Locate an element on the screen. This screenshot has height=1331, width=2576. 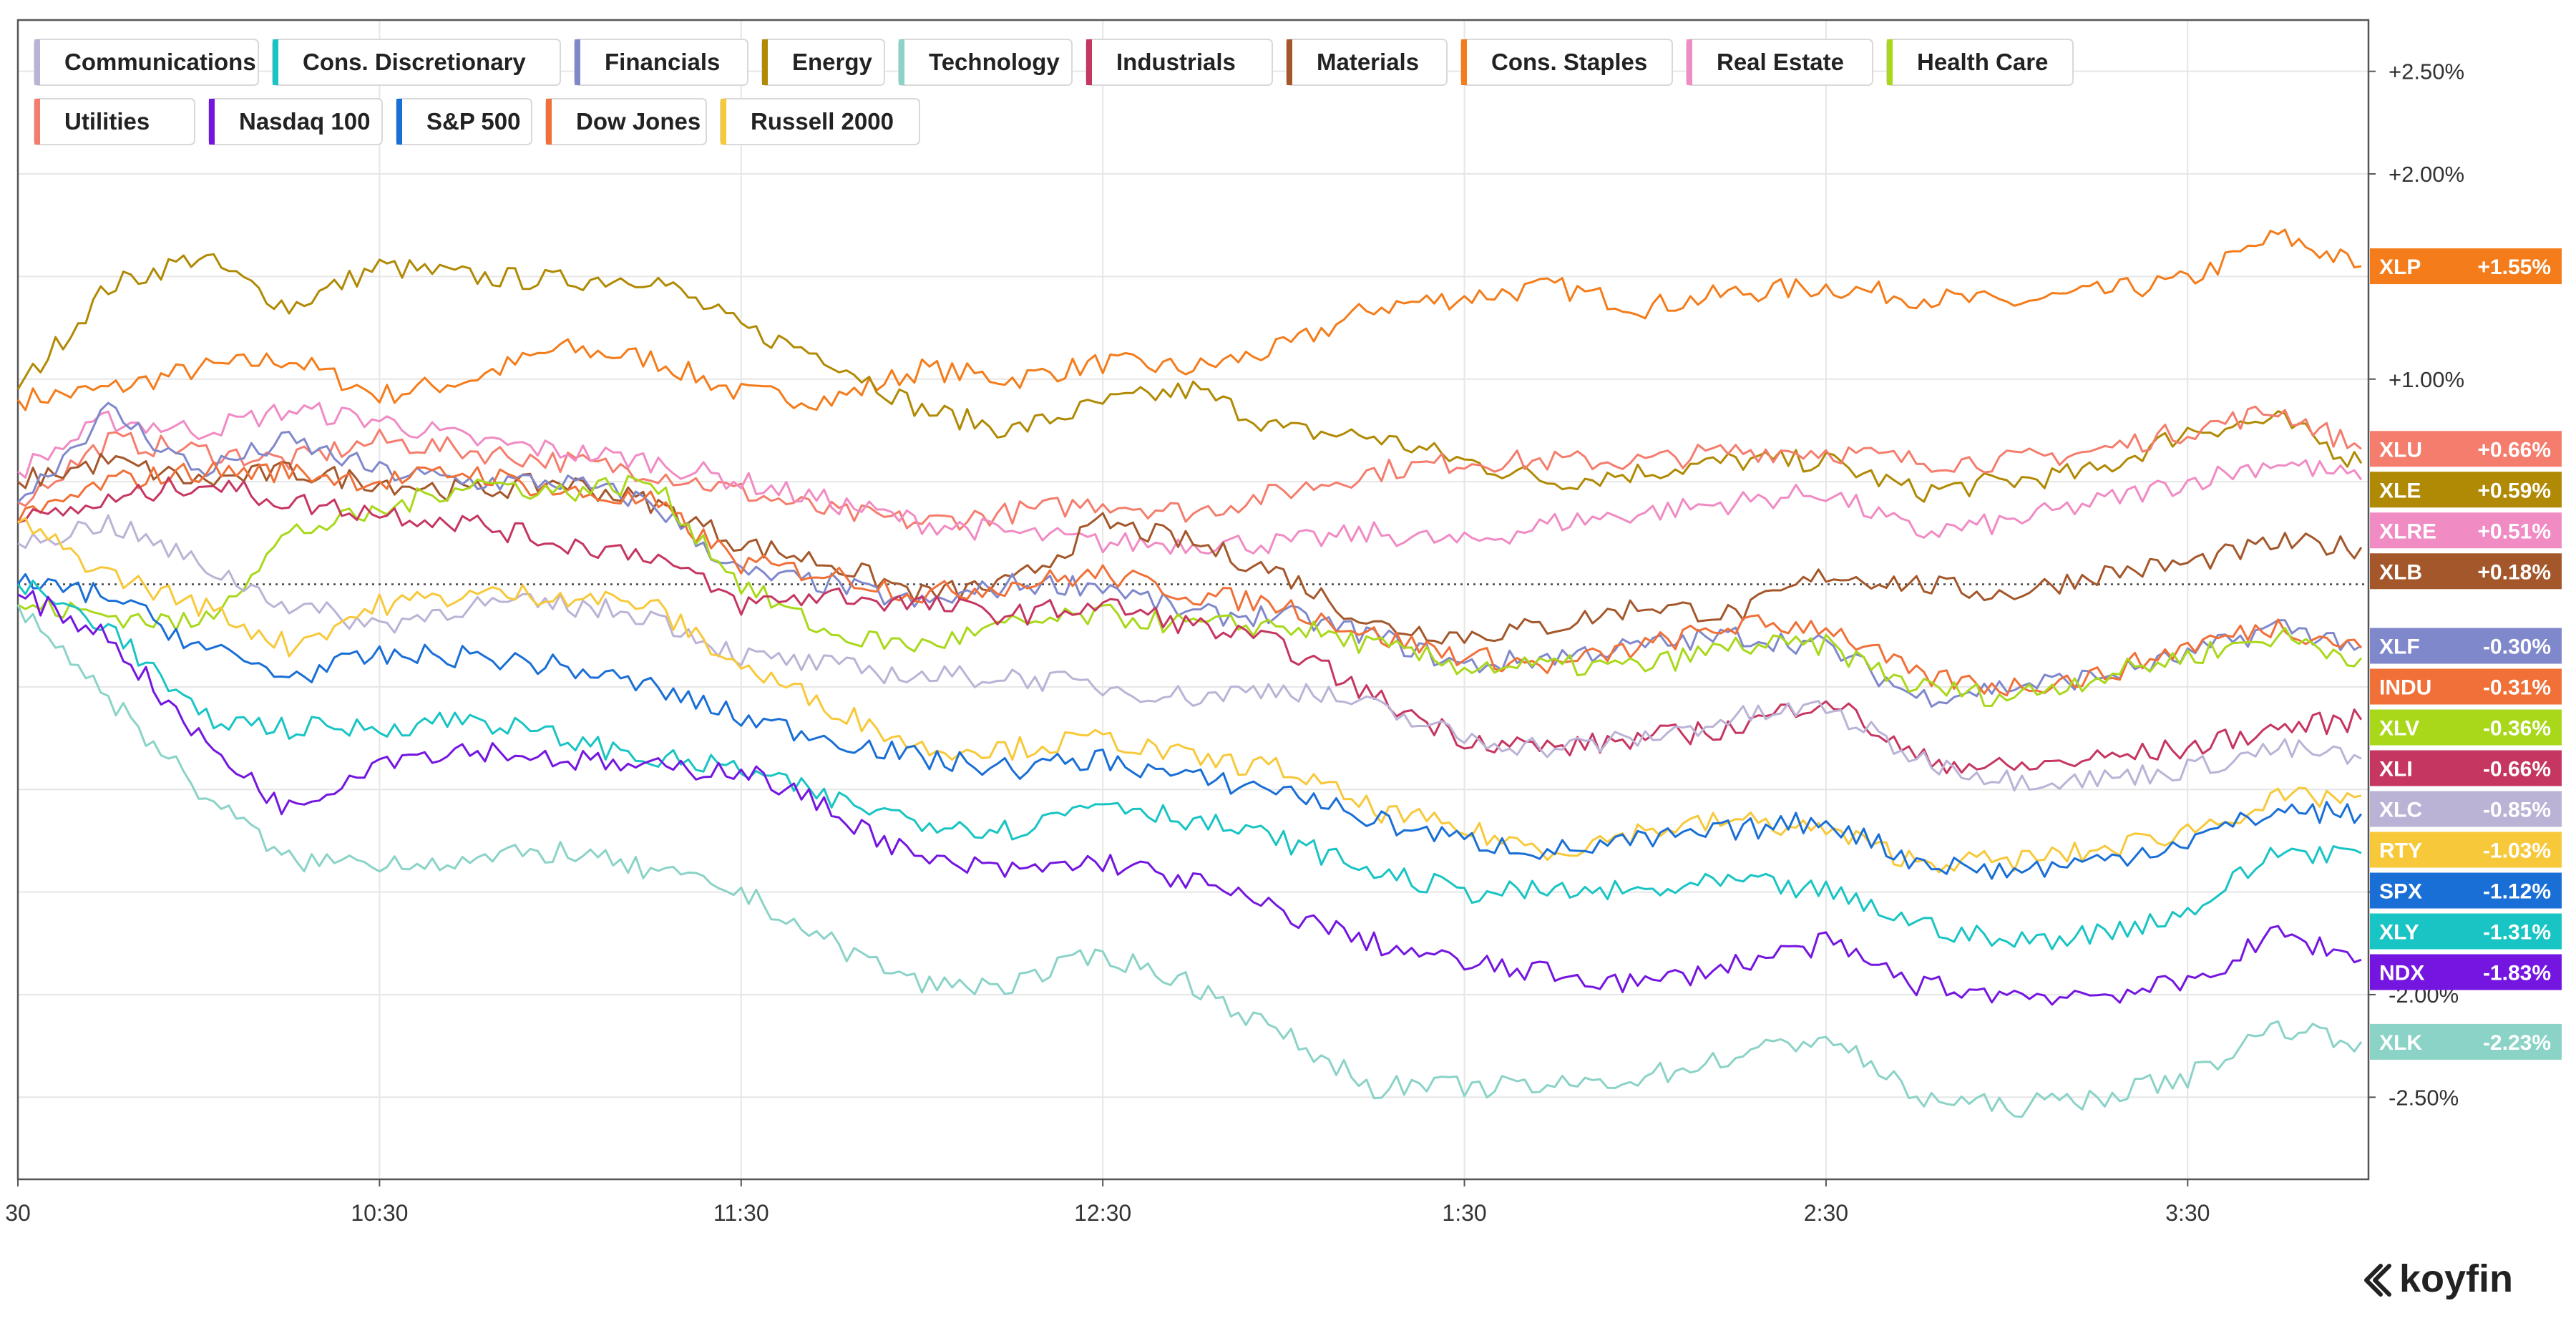
end-label-value: -0.30% is located at coordinates (2517, 647).